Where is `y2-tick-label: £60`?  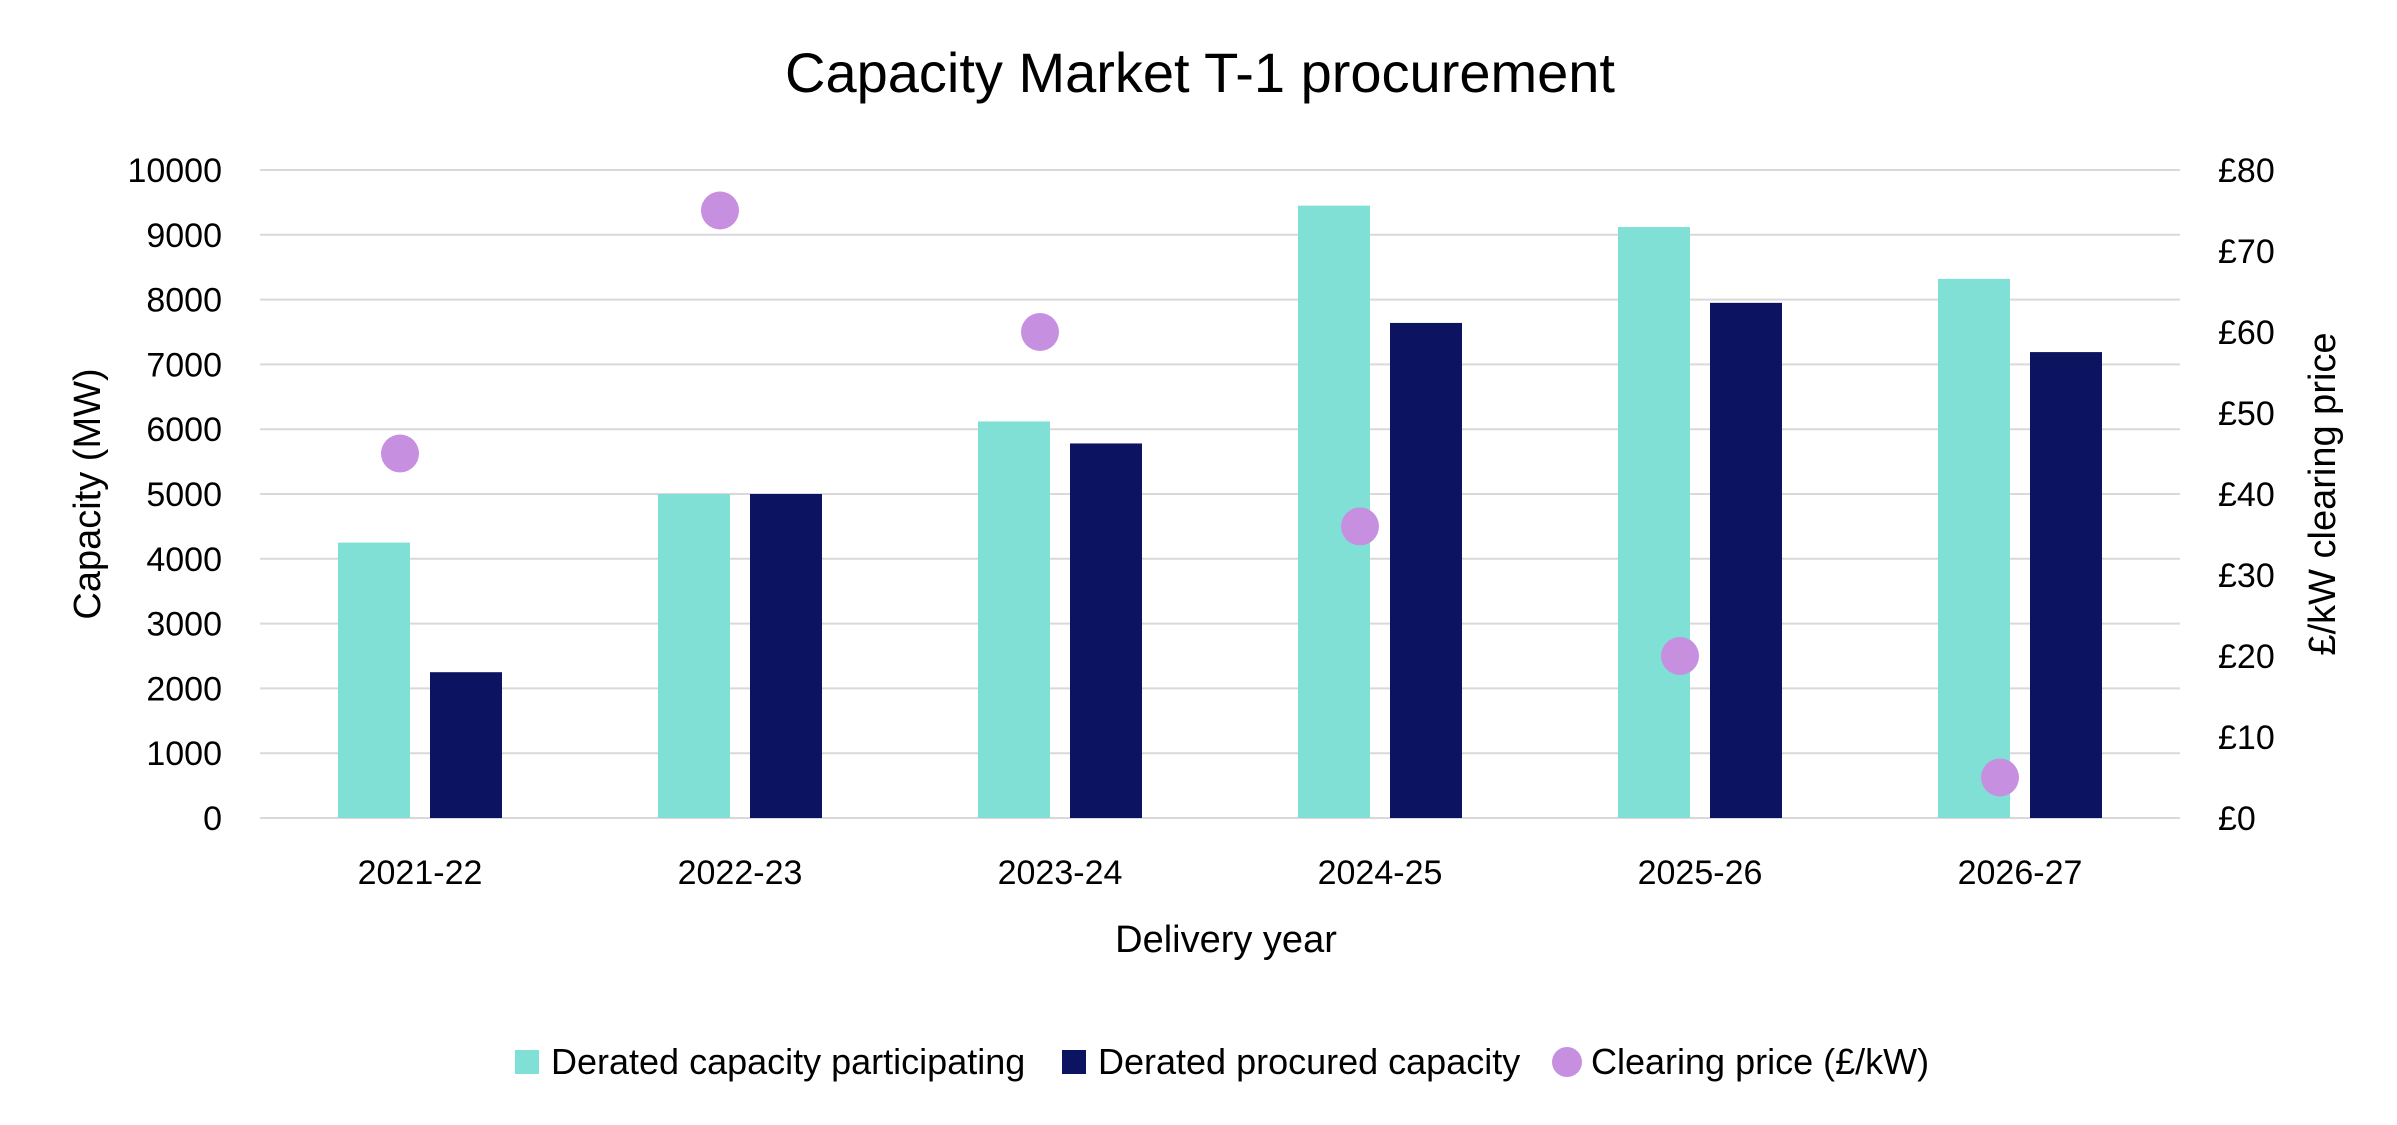 y2-tick-label: £60 is located at coordinates (2246, 333).